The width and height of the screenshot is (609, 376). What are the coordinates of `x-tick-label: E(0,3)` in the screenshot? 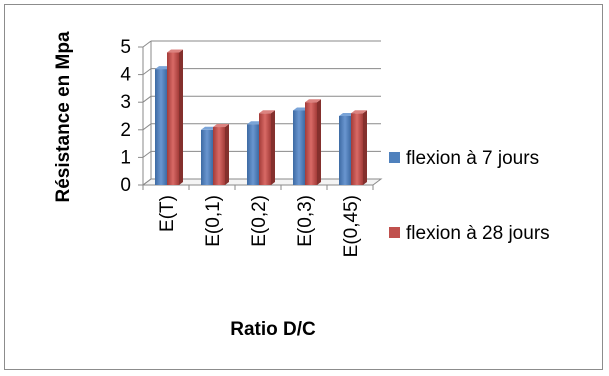 It's located at (305, 221).